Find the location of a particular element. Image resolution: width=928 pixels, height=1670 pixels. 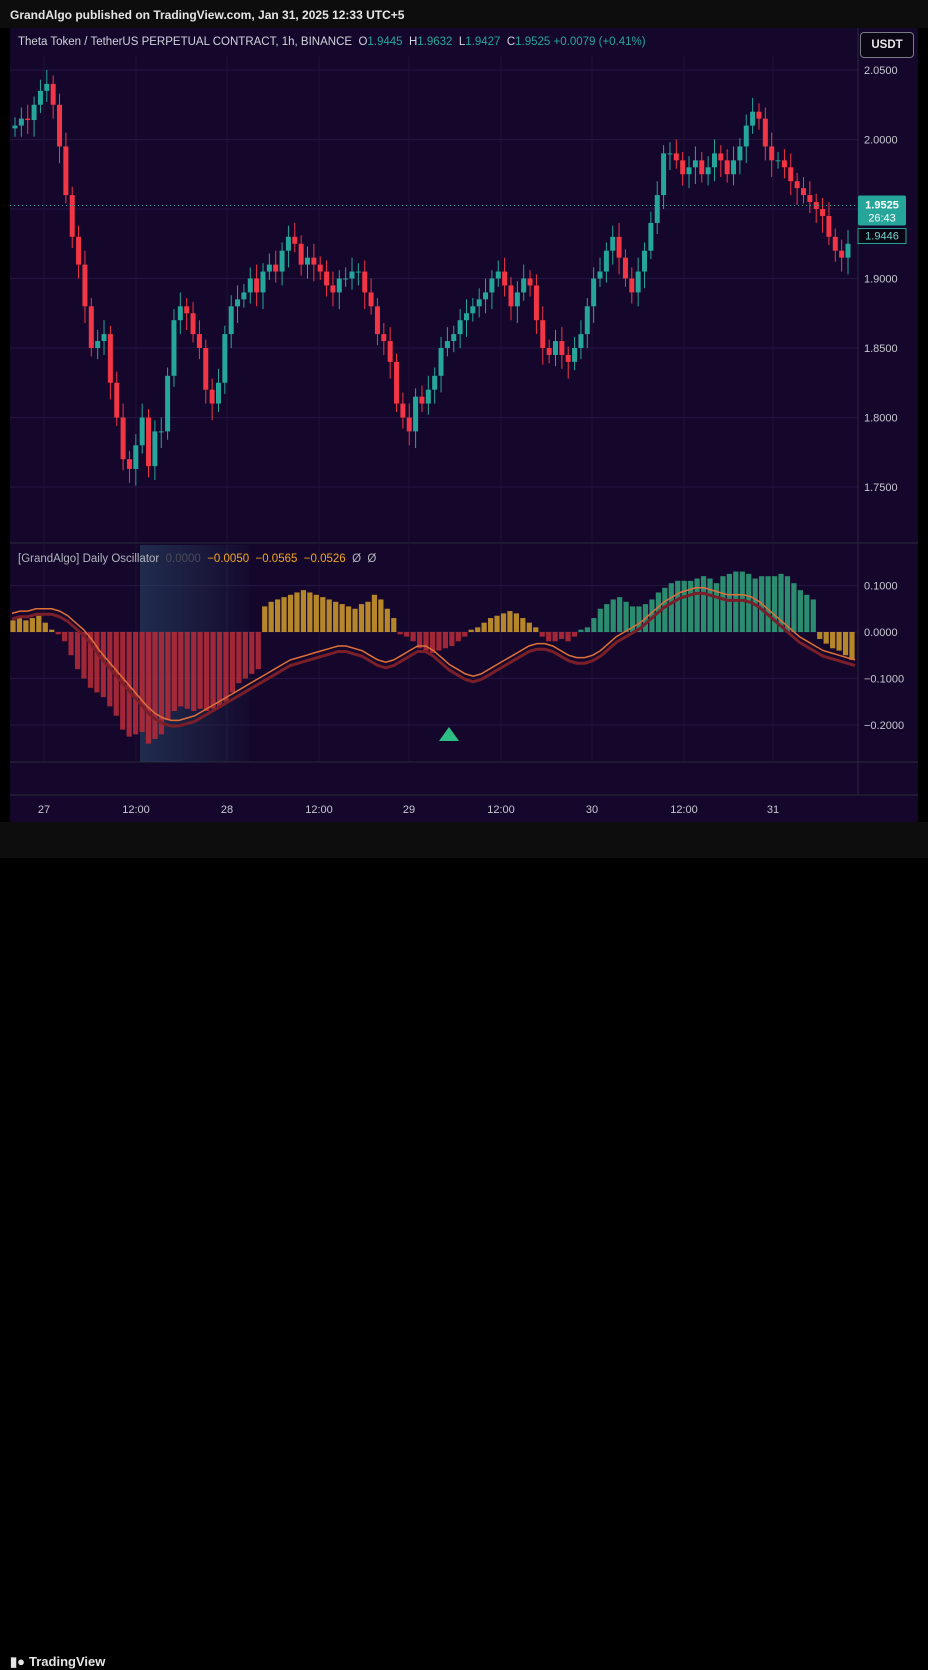

price-axis-label: 1.8500 is located at coordinates (881, 349).